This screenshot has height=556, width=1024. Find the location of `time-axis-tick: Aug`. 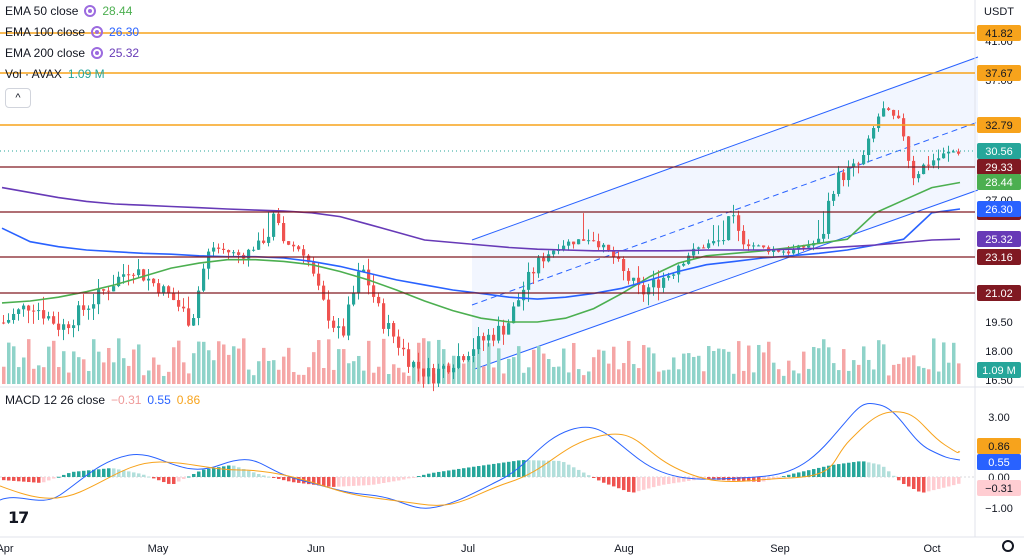

time-axis-tick: Aug is located at coordinates (624, 549).